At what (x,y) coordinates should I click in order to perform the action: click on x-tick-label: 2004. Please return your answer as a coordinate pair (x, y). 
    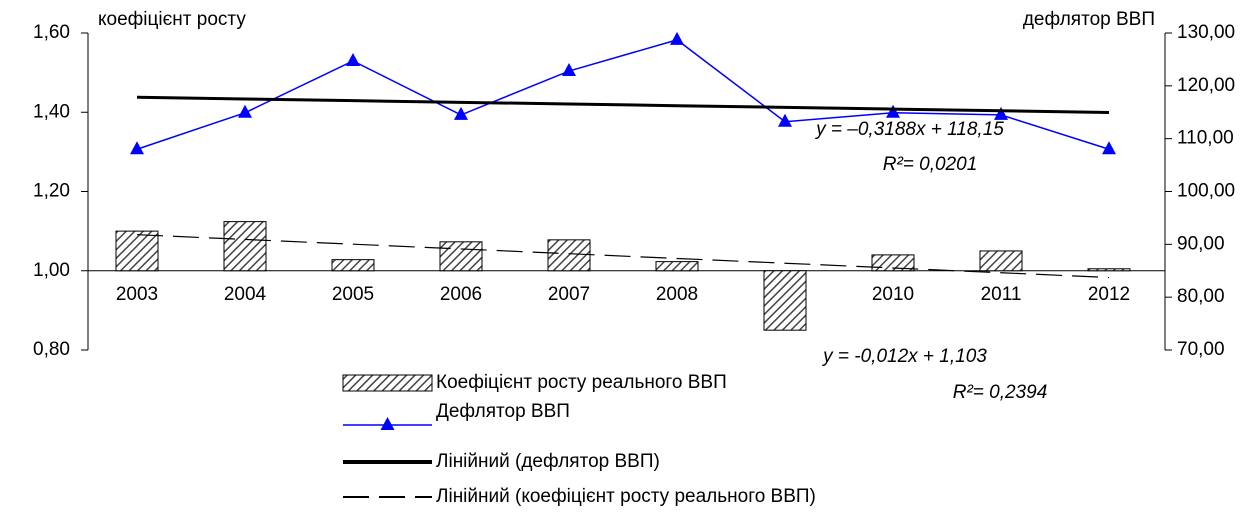
    Looking at the image, I should click on (245, 294).